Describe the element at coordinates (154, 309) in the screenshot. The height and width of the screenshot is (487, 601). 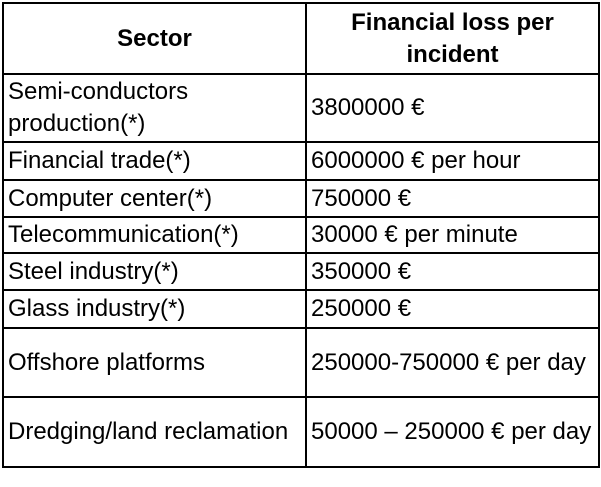
I see `sector-cell: Glass industry(*)` at that location.